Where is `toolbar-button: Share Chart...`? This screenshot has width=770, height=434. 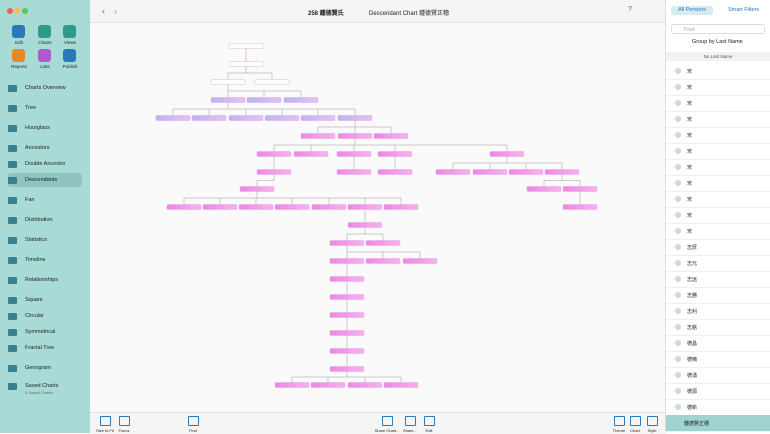 toolbar-button: Share Chart... is located at coordinates (387, 424).